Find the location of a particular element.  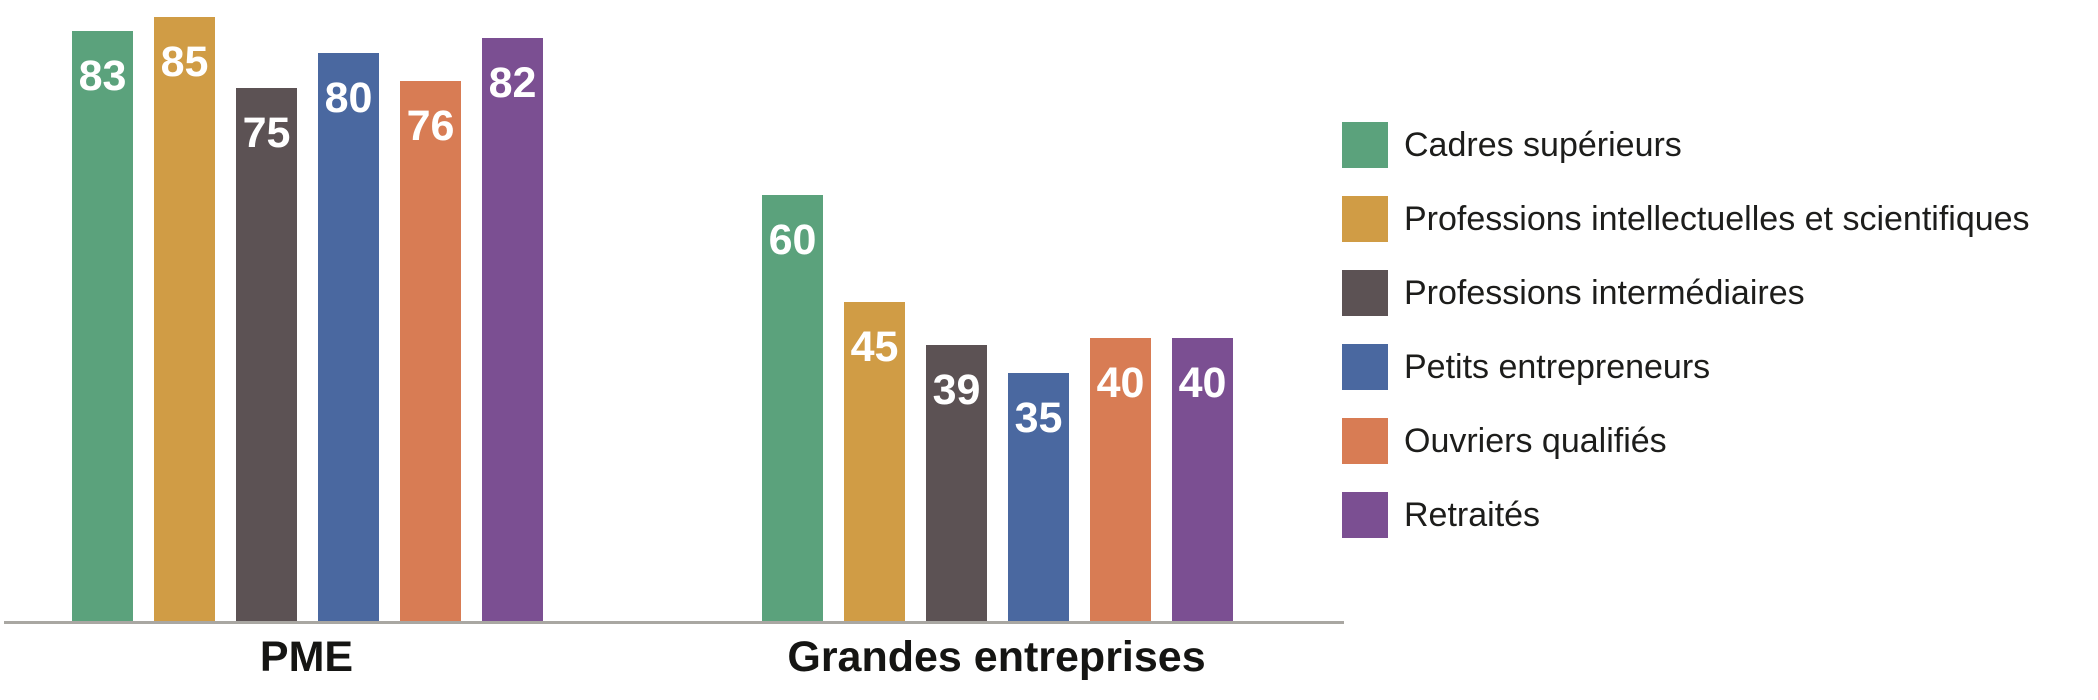

bar-grandes-entreprises-professions-intellectuelles-et-scientifiques: 45 is located at coordinates (874, 462).